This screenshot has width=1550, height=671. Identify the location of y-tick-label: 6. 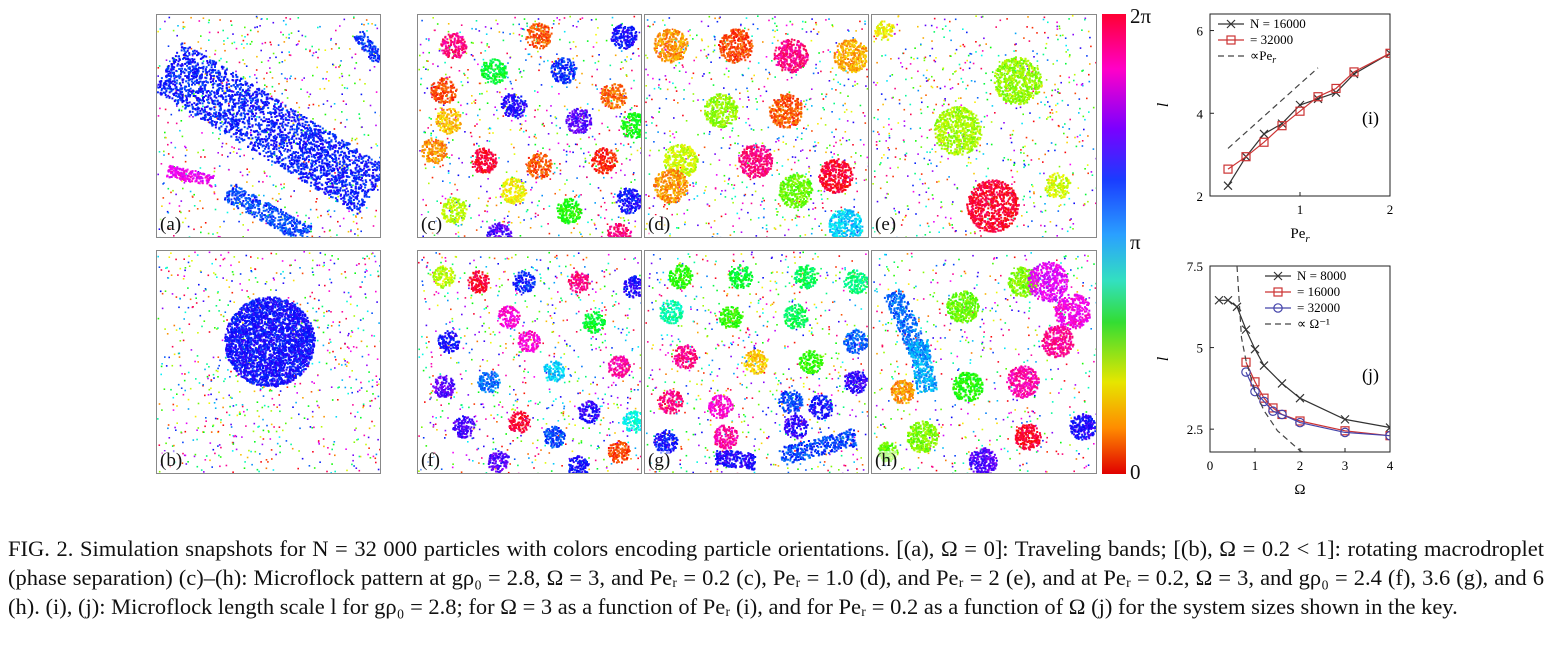
(1200, 31).